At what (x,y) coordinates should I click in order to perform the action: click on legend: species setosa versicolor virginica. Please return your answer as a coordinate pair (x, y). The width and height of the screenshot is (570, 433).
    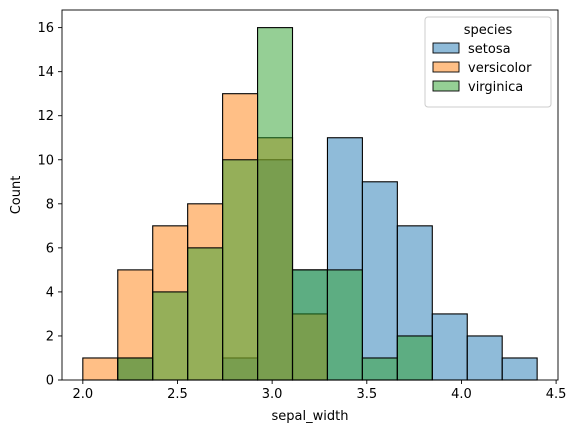
    Looking at the image, I should click on (488, 62).